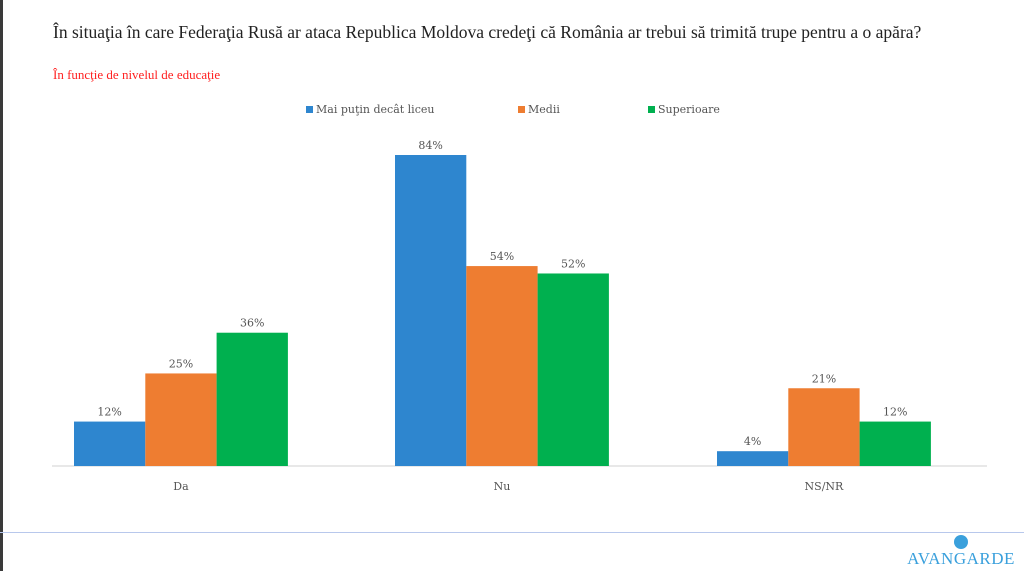  What do you see at coordinates (689, 109) in the screenshot?
I see `legend-label: Superioare` at bounding box center [689, 109].